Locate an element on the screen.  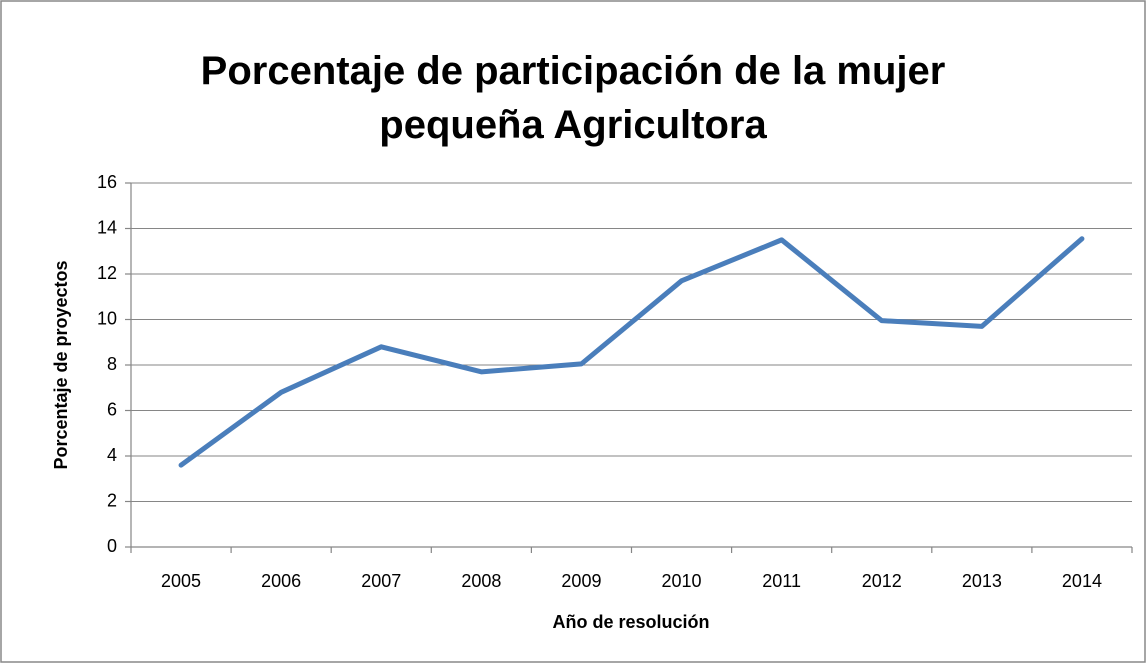
y-tick-label: 16 is located at coordinates (107, 182).